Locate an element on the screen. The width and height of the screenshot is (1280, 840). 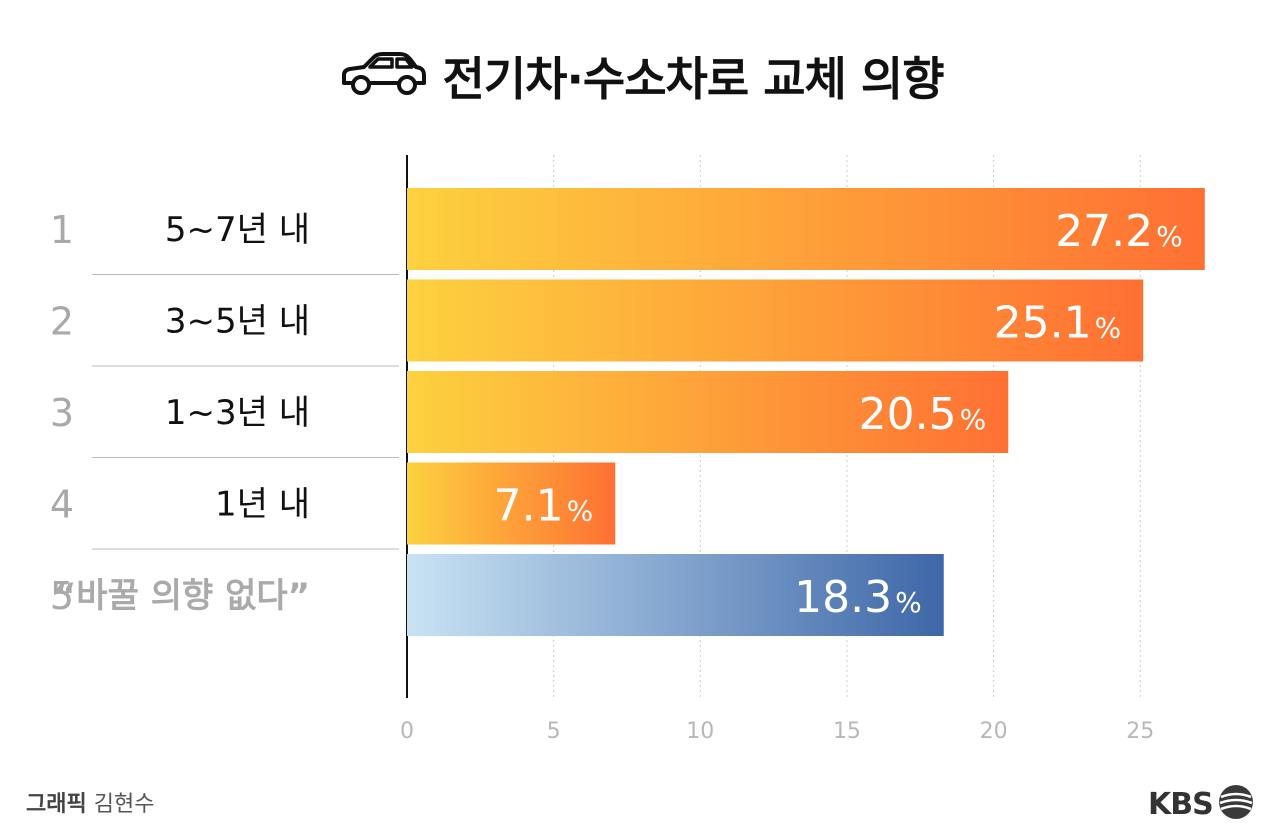
x-tick-label: 15 is located at coordinates (847, 731).